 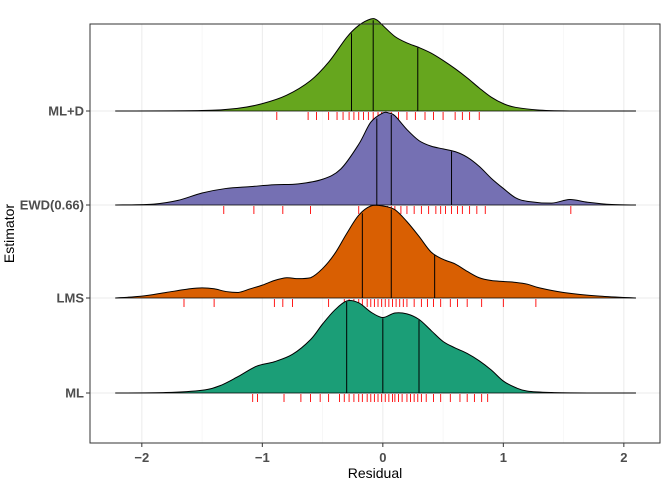 What do you see at coordinates (9, 233) in the screenshot?
I see `y-axis-title: Estimator` at bounding box center [9, 233].